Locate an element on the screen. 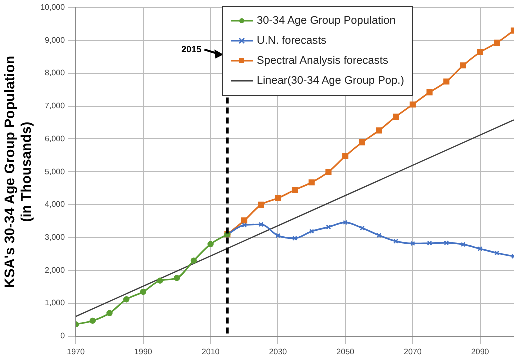 The width and height of the screenshot is (520, 360). x-tick-label: 2070 is located at coordinates (413, 351).